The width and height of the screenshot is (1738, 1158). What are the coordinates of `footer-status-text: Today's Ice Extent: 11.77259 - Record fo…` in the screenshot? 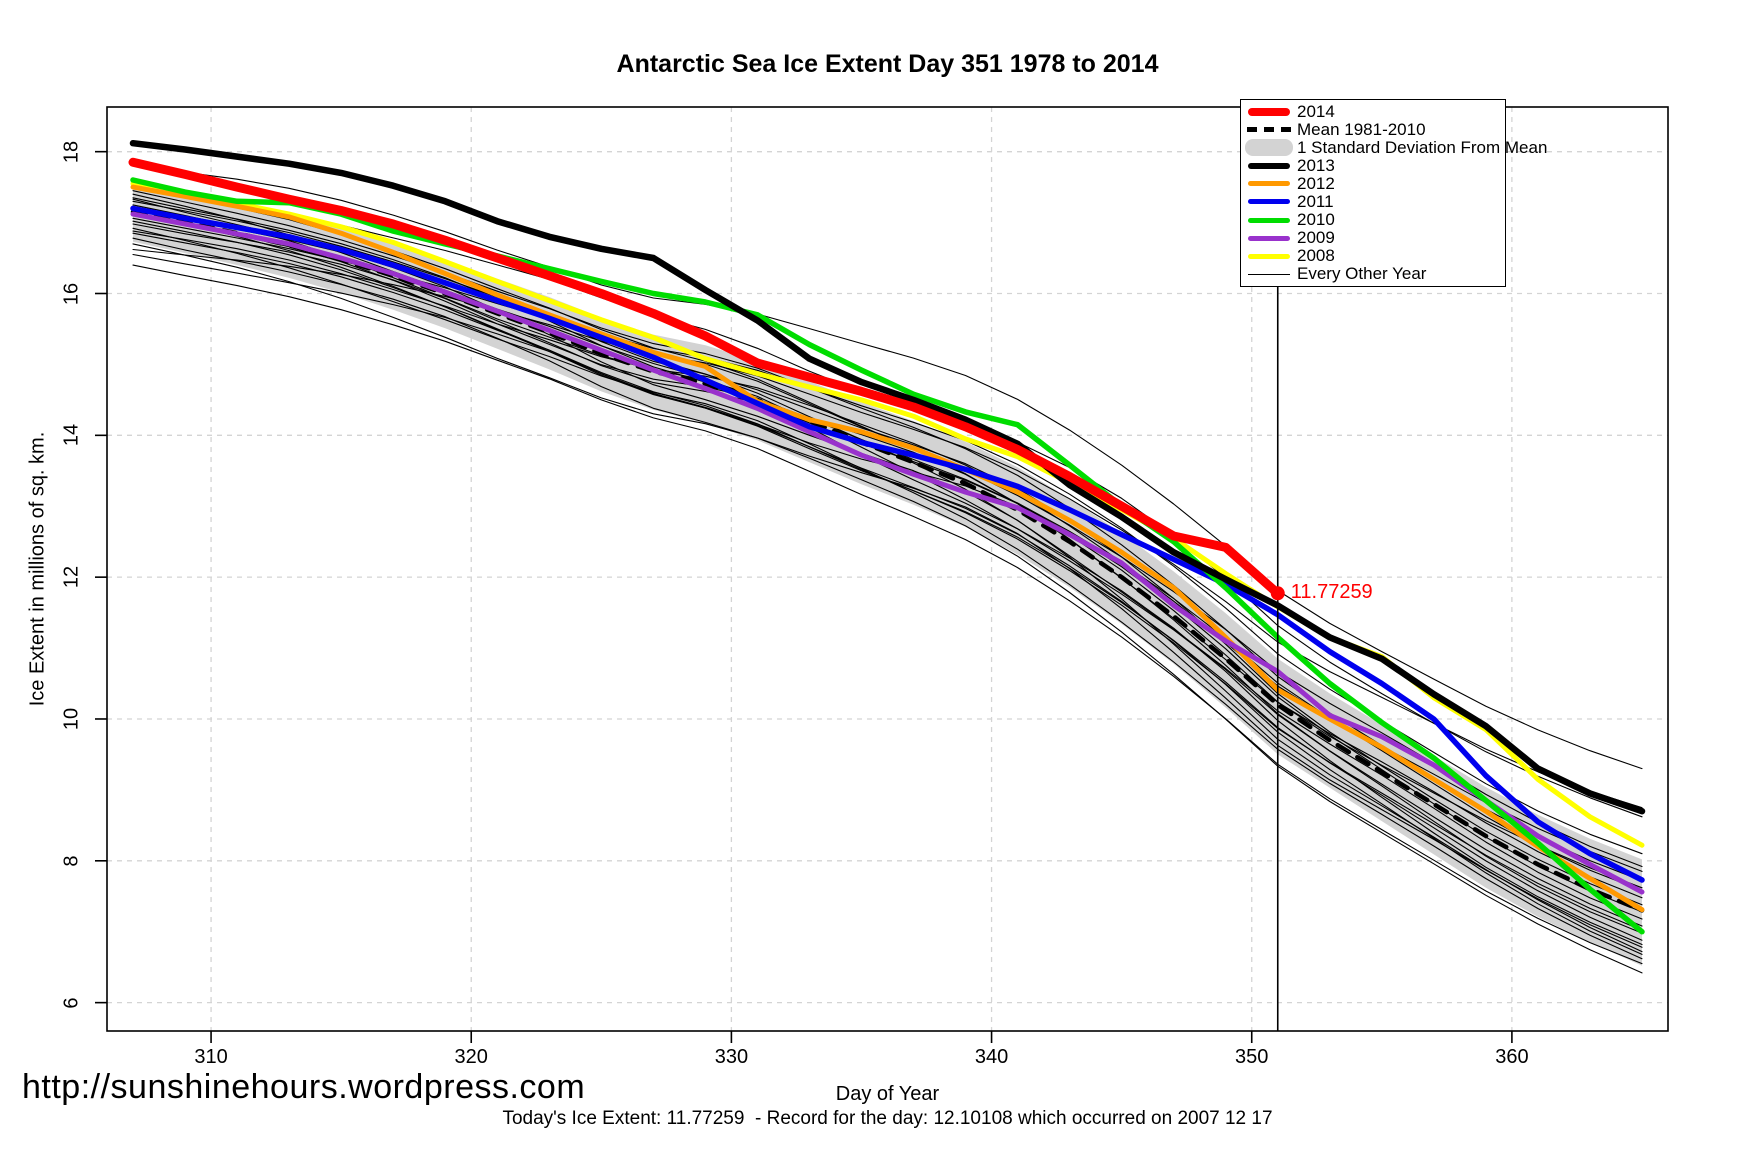 It's located at (887, 1118).